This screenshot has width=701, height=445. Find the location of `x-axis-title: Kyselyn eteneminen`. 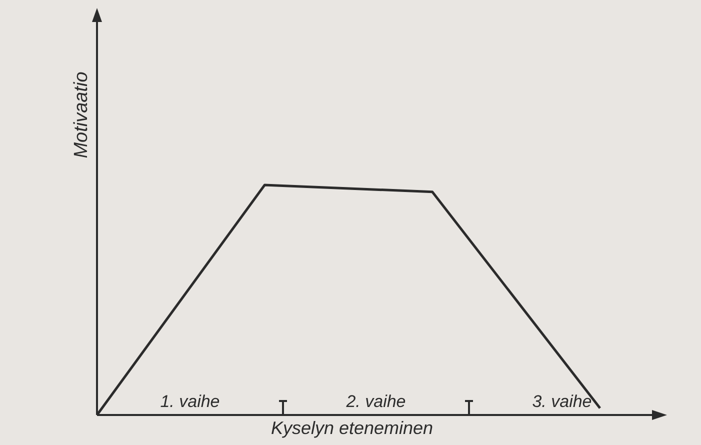

x-axis-title: Kyselyn eteneminen is located at coordinates (352, 428).